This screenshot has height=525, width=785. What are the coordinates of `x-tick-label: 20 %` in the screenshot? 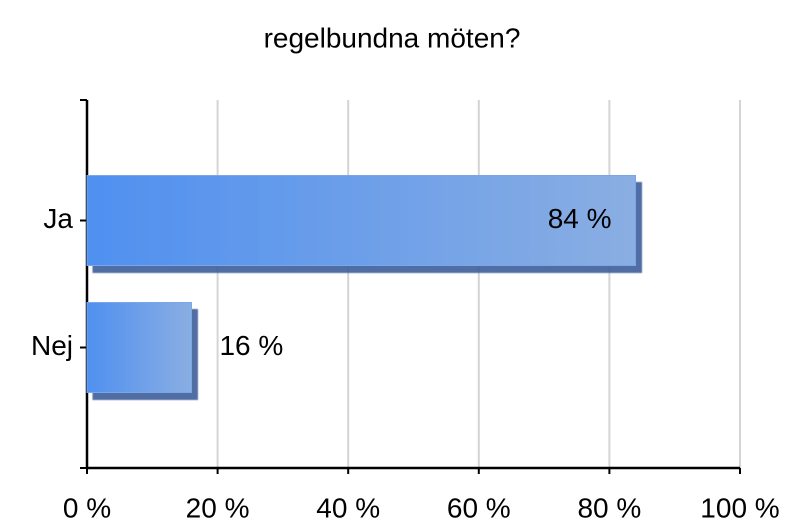 It's located at (218, 507).